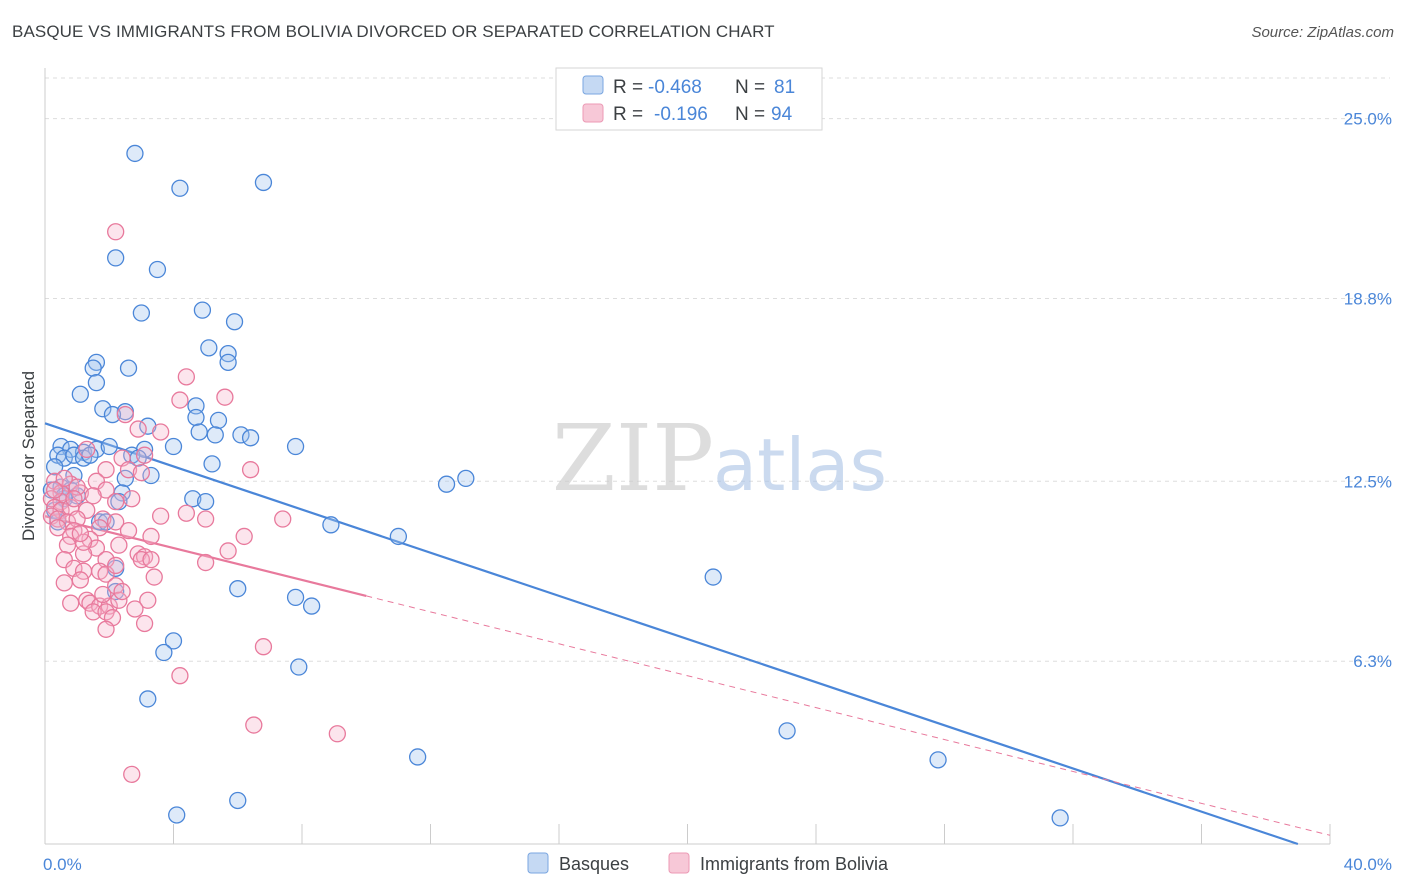 This screenshot has height=892, width=1406. I want to click on y-tick-label: 12.5%, so click(1368, 481).